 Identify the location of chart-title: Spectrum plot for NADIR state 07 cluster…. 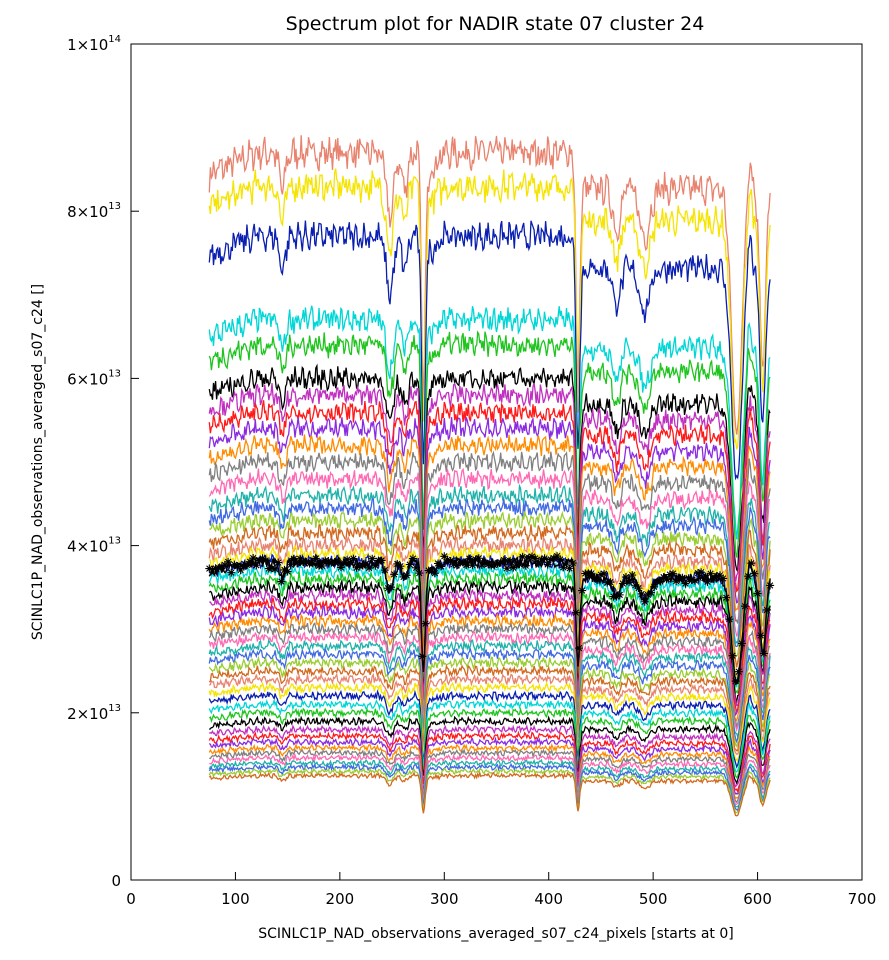
(495, 24).